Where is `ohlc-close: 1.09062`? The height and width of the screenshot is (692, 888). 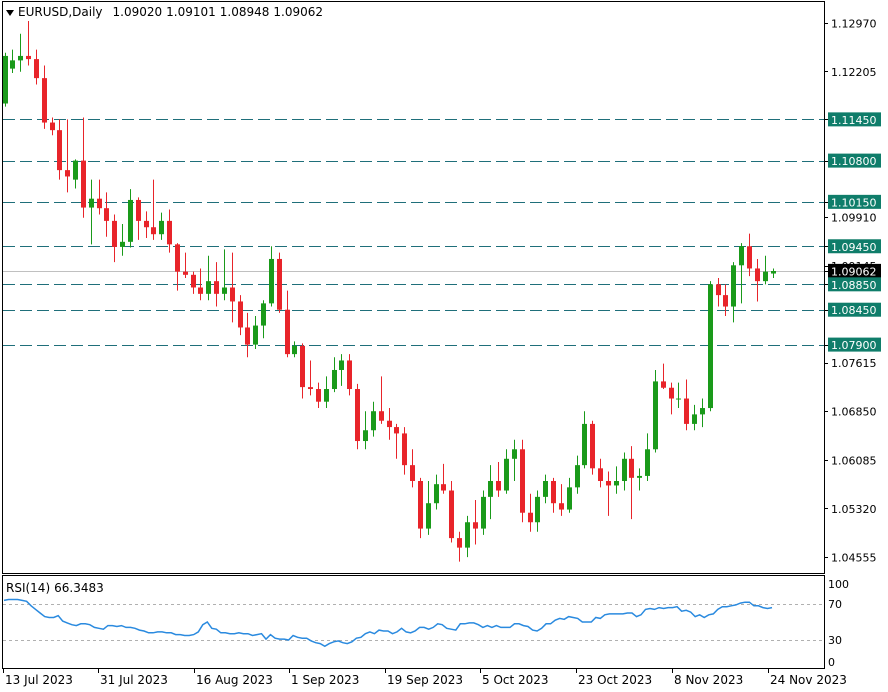 ohlc-close: 1.09062 is located at coordinates (298, 12).